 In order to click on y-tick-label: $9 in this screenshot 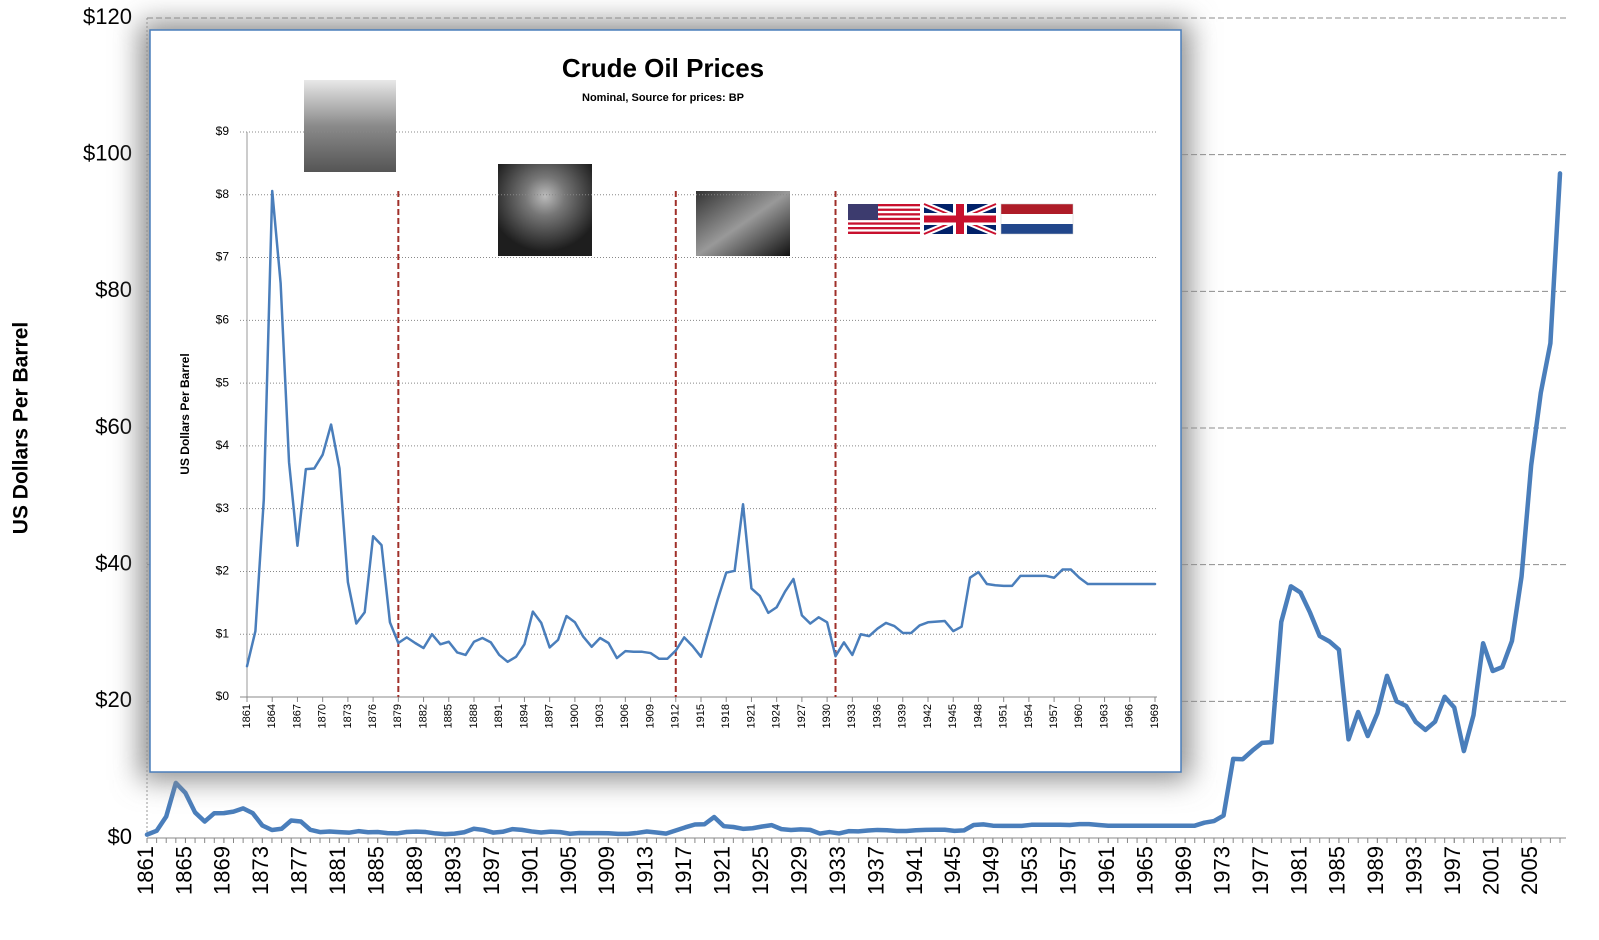, I will do `click(223, 131)`.